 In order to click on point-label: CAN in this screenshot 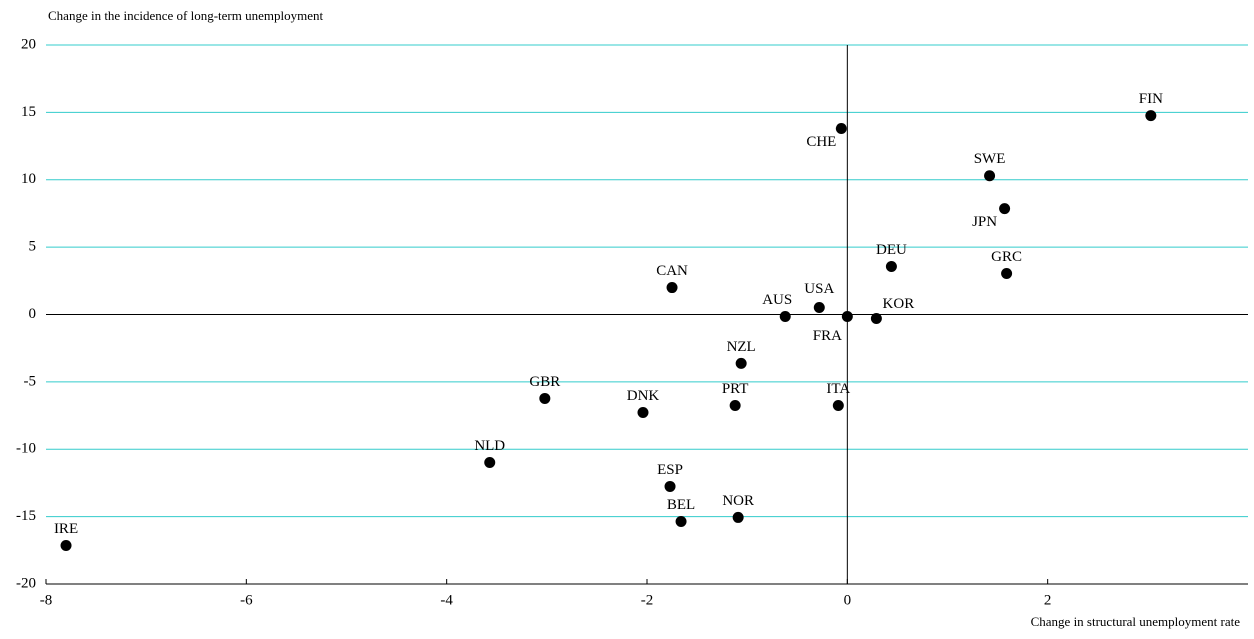, I will do `click(672, 271)`.